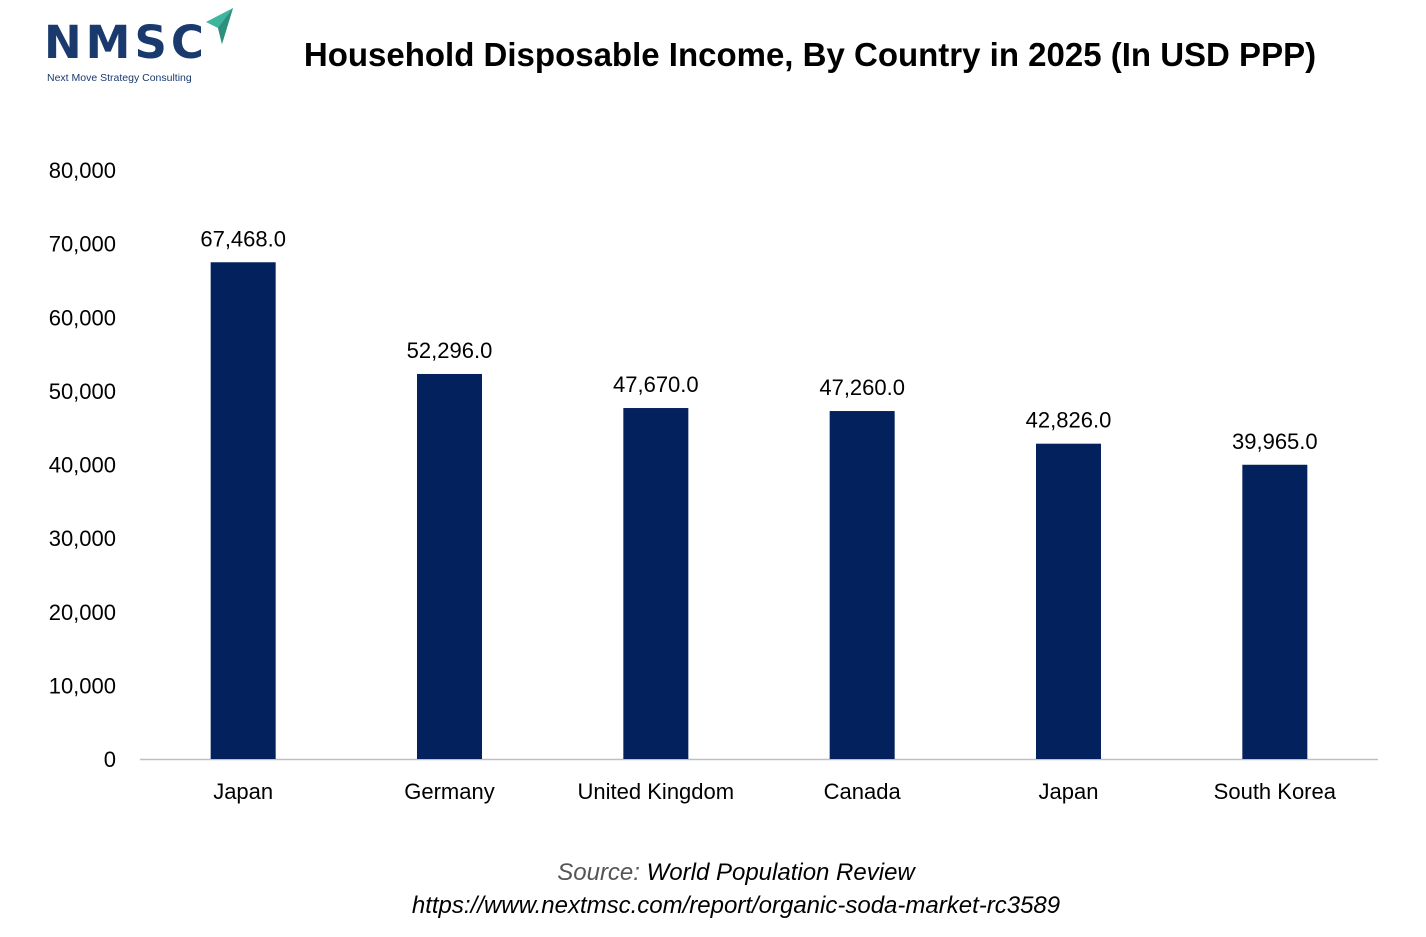 The image size is (1426, 937). I want to click on nmsc-logo: NMSC Next Move Strategy Consulting, so click(144, 48).